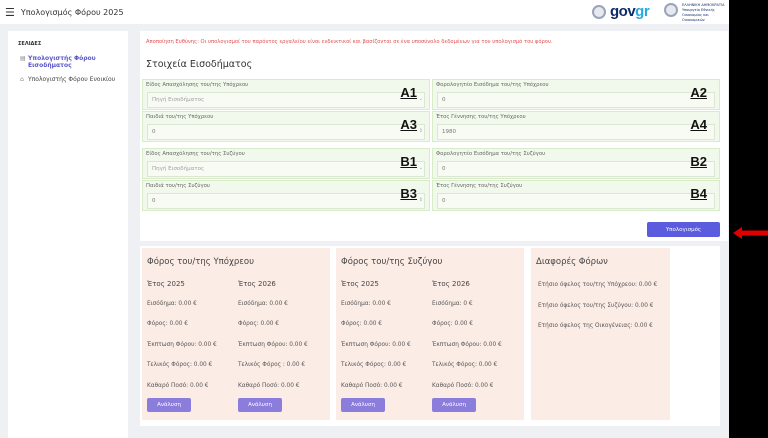  What do you see at coordinates (598, 285) in the screenshot?
I see `benefit-primary: Ετήσιο όφελος του/της Υπόχρεου: 0.00 €` at bounding box center [598, 285].